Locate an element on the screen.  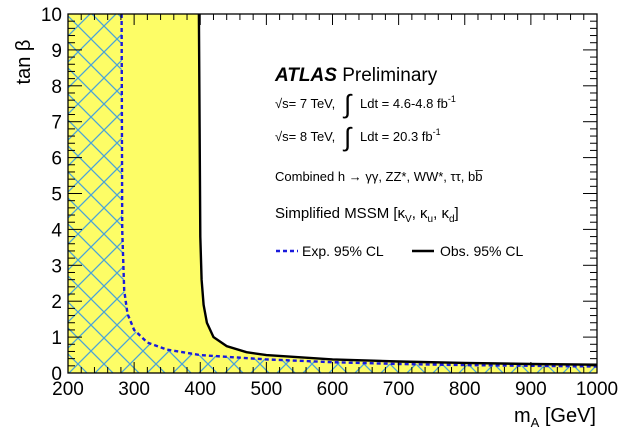
lumi-8-sup: -1 is located at coordinates (437, 132).